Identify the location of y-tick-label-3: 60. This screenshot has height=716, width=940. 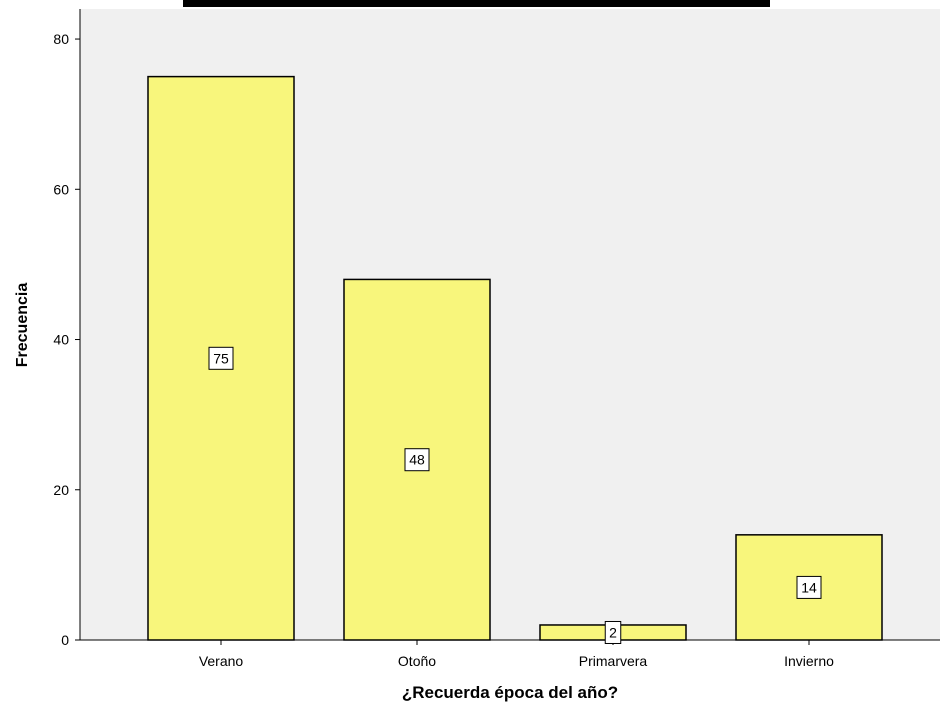
(61, 189).